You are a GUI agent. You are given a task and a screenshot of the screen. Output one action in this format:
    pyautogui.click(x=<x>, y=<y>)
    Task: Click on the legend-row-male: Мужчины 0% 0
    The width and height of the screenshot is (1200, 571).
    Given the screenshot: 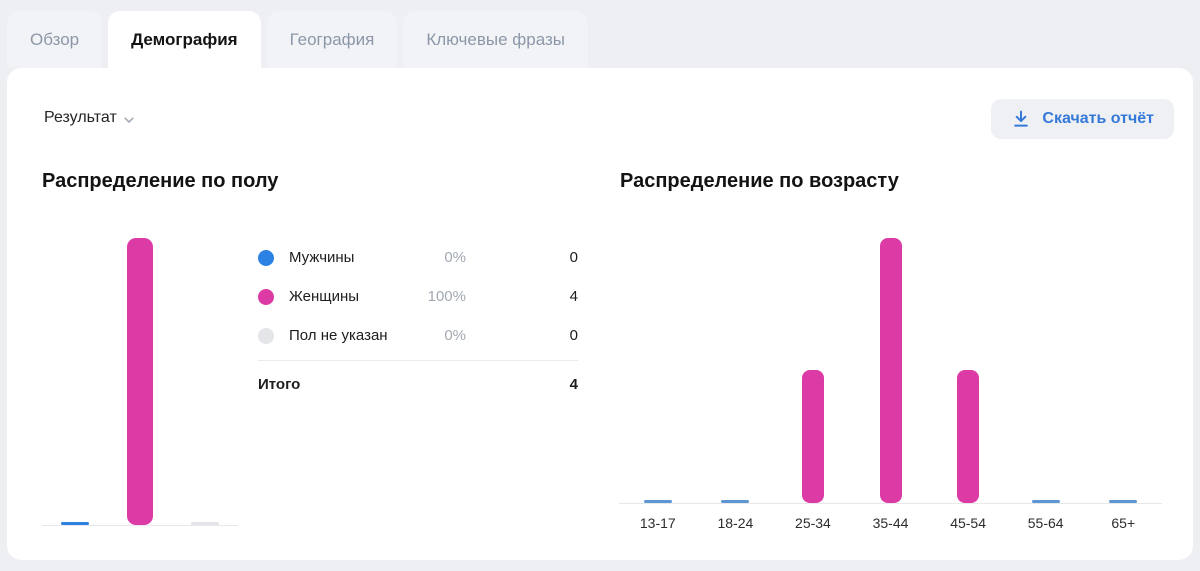 What is the action you would take?
    pyautogui.click(x=418, y=257)
    